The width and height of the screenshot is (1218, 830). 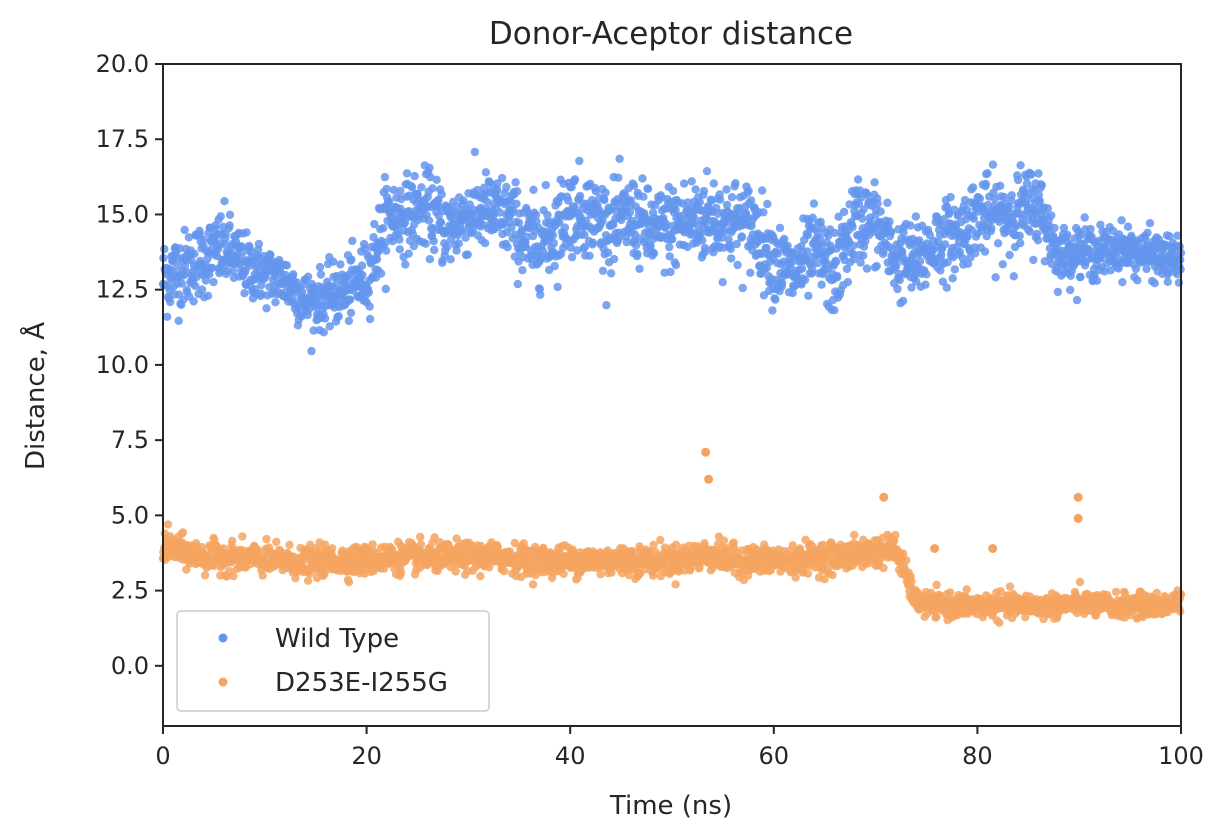 What do you see at coordinates (361, 683) in the screenshot?
I see `legend-label: D253E-I255G` at bounding box center [361, 683].